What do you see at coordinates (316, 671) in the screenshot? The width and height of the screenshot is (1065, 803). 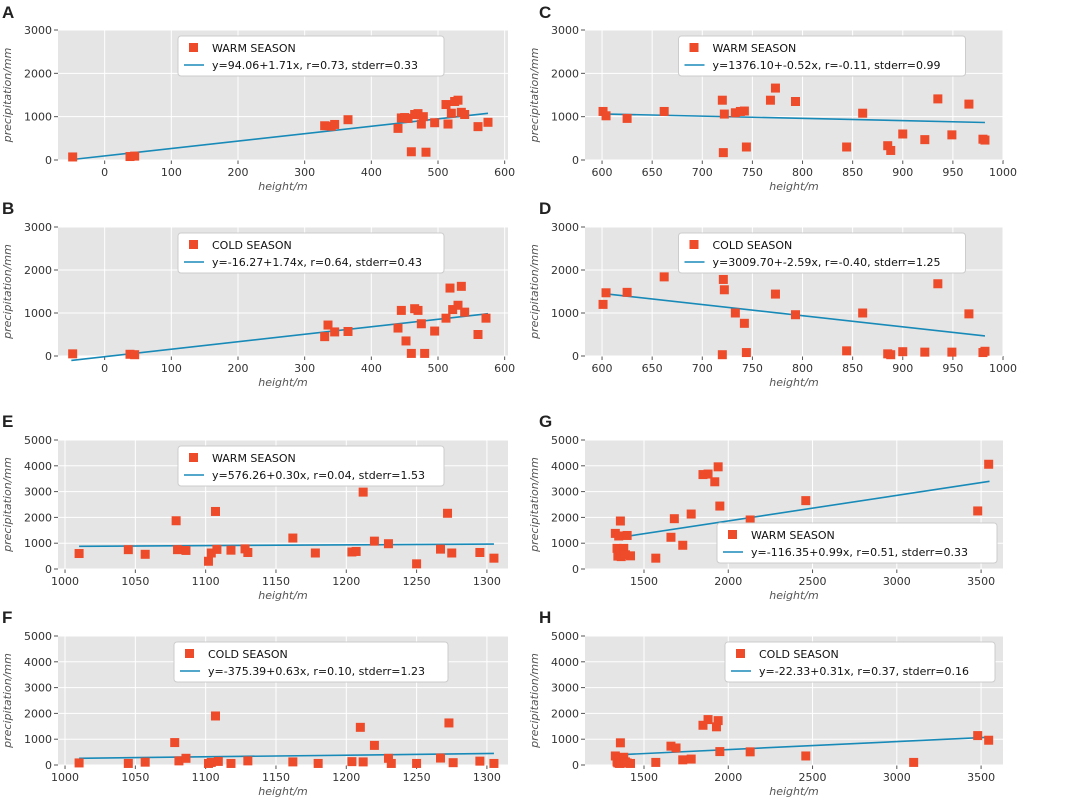 I see `legend-line-label: y=-375.39+0.63x, r=0.10, stderr=1.23` at bounding box center [316, 671].